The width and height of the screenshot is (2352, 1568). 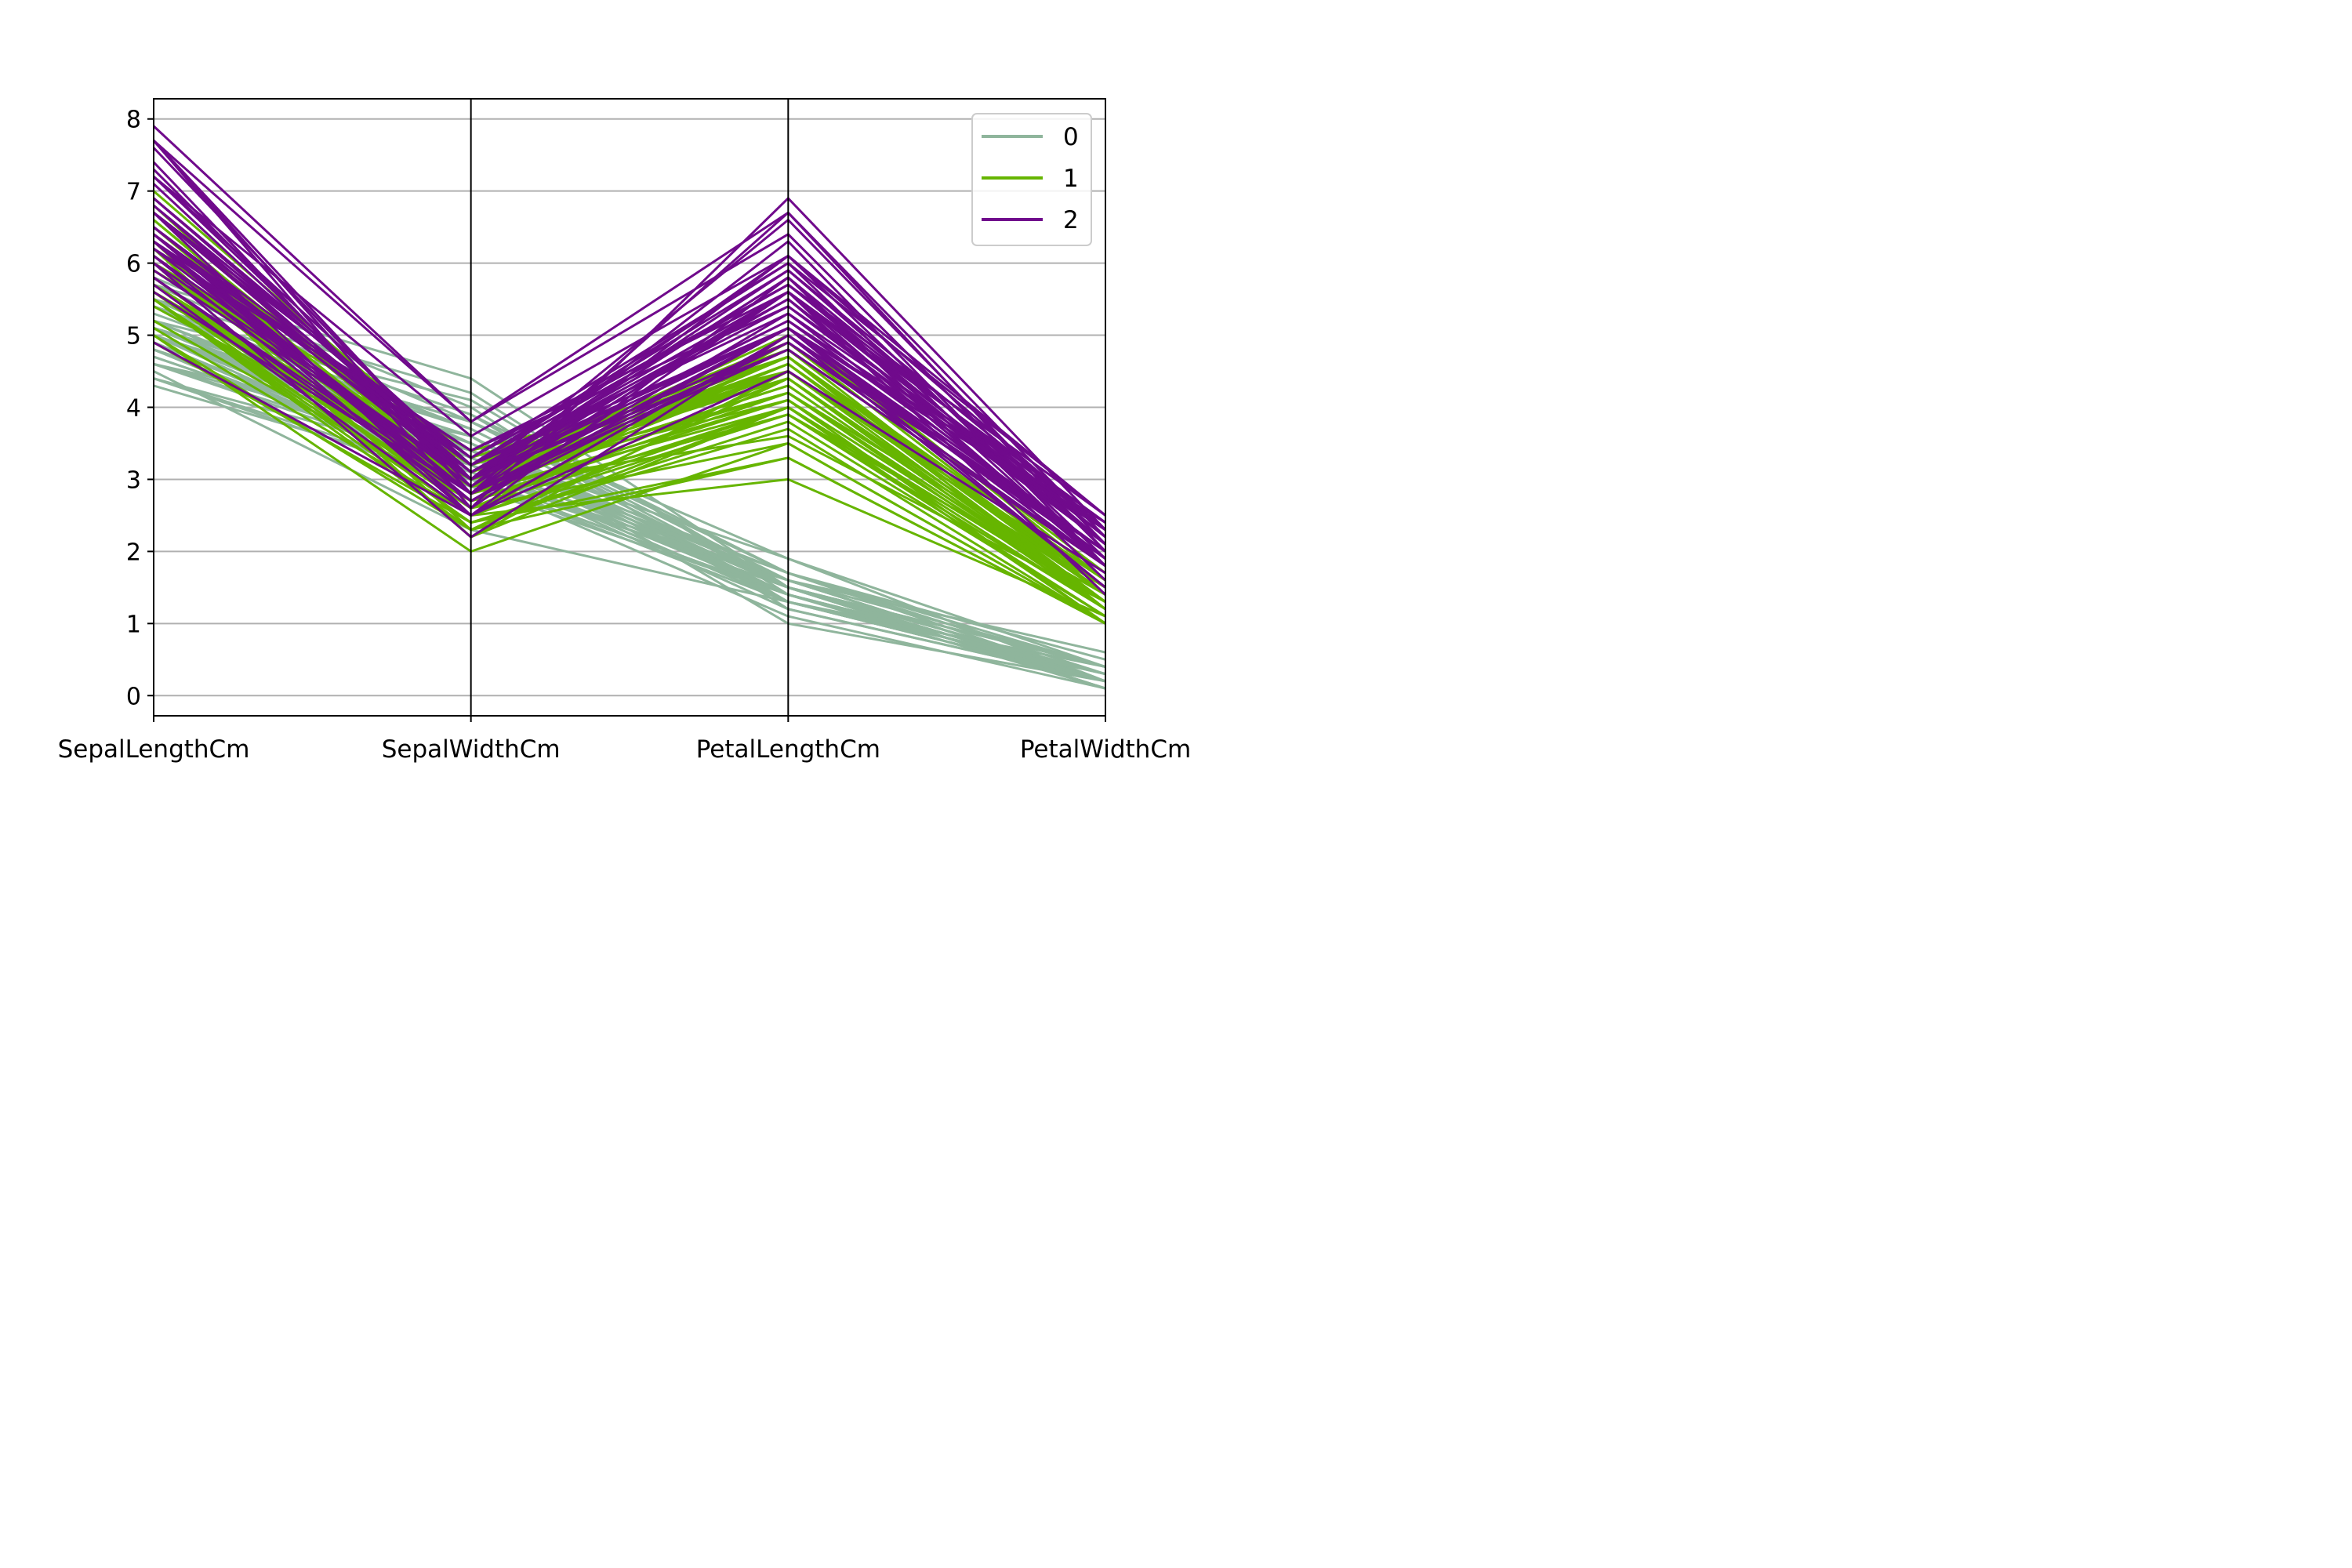 I want to click on y-axis-ticks: 0 1 2 3 4 5 6 7 8, so click(x=140, y=408).